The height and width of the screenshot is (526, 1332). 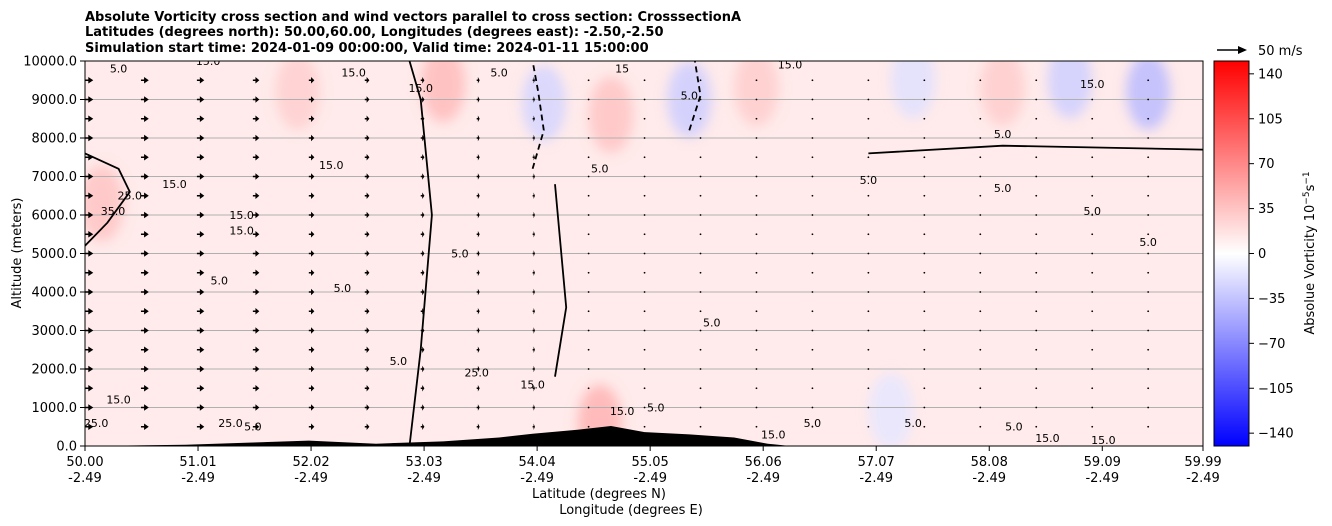 I want to click on y-tick-label: 9000.0, so click(x=55, y=100).